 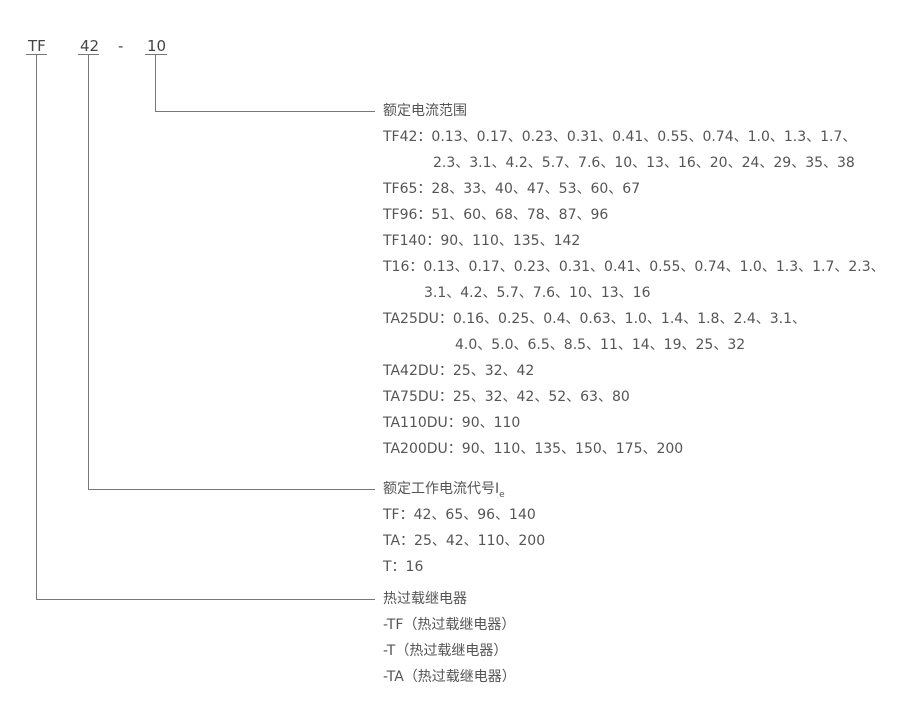 What do you see at coordinates (403, 567) in the screenshot?
I see `current-row: T：16` at bounding box center [403, 567].